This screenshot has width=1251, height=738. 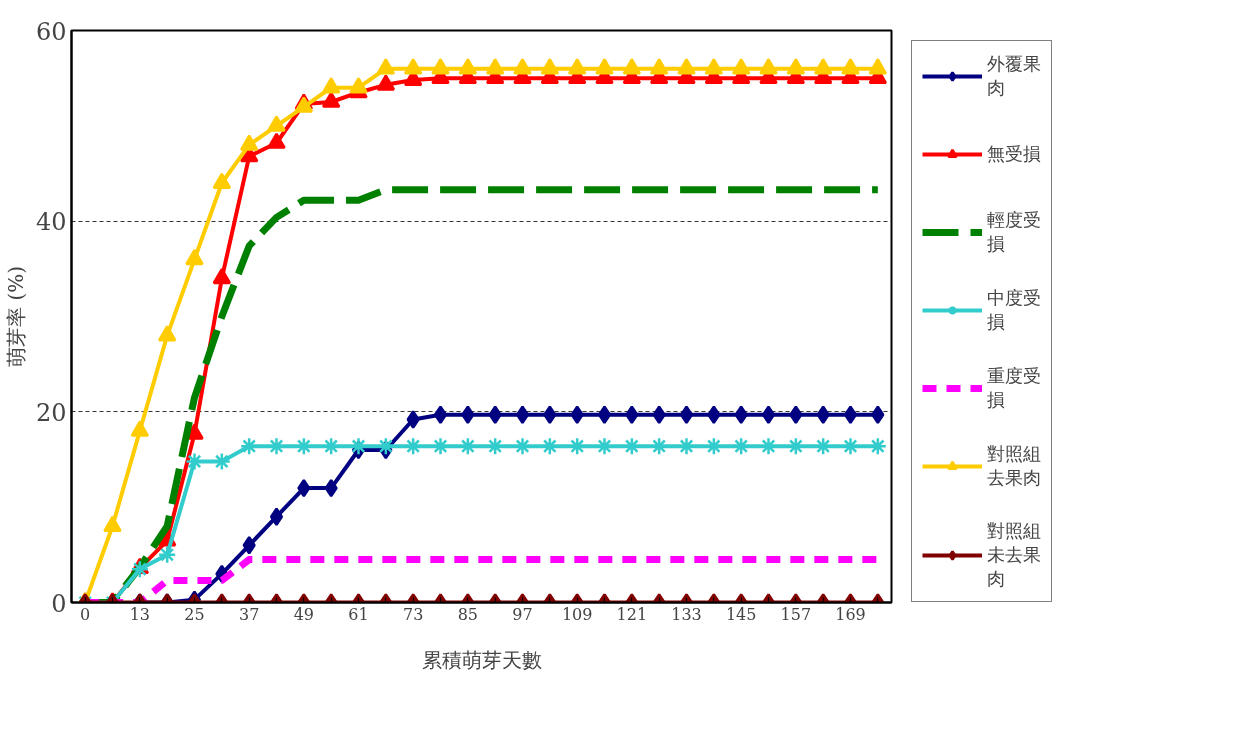 I want to click on x-tick-label: 0, so click(x=85, y=614).